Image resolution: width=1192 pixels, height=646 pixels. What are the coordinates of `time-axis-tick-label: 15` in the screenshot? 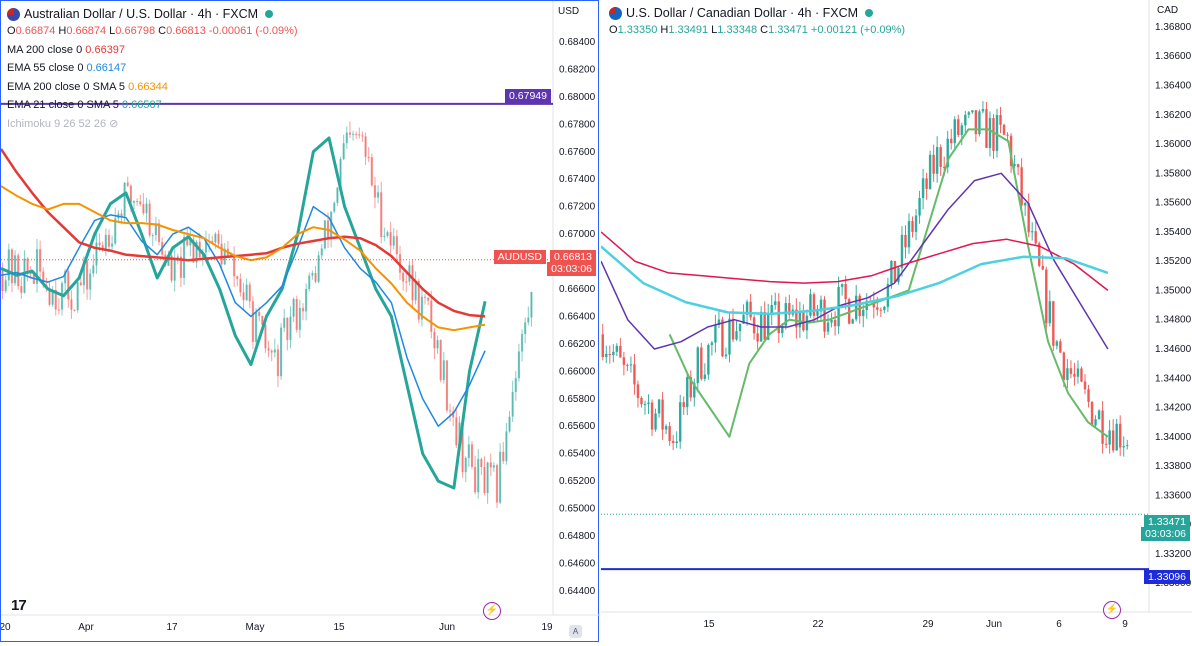 It's located at (339, 627).